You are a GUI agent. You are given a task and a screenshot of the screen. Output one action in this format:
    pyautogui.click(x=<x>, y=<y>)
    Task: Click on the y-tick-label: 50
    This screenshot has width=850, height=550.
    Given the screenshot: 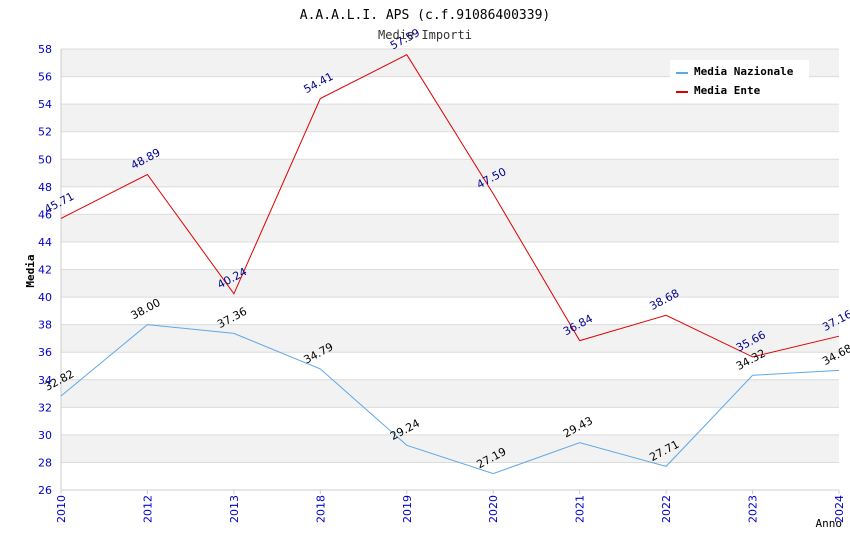 What is the action you would take?
    pyautogui.click(x=45, y=159)
    